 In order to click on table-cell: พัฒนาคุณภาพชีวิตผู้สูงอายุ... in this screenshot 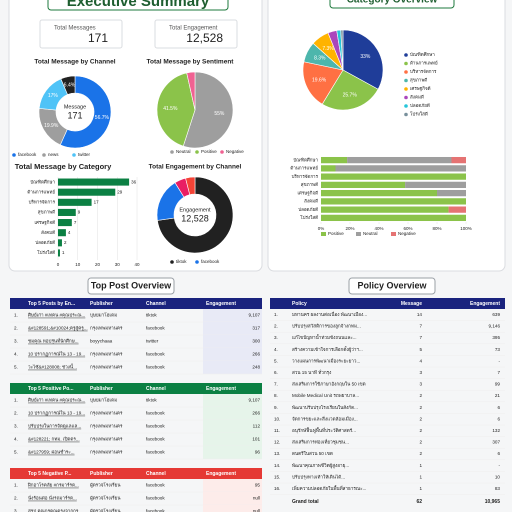, I will do `click(320, 465)`.